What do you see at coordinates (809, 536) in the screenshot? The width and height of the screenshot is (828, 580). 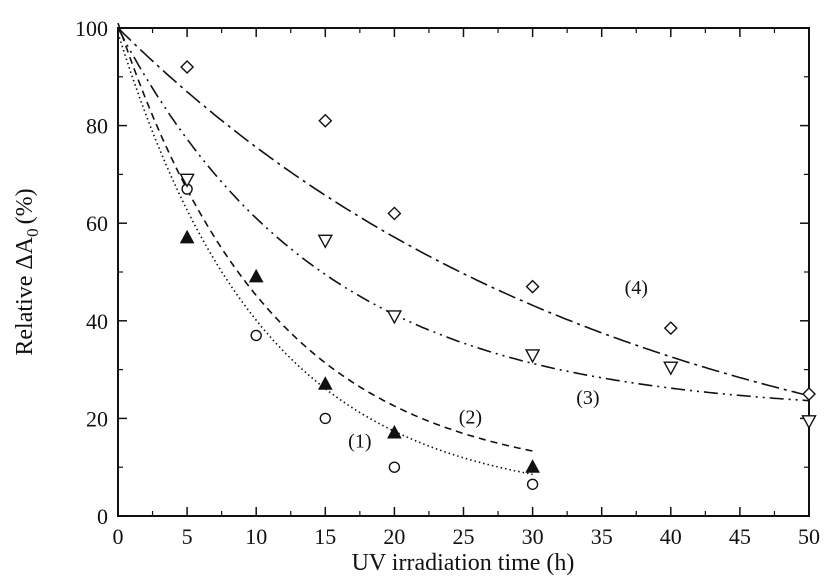 I see `x-tick-label: 50` at bounding box center [809, 536].